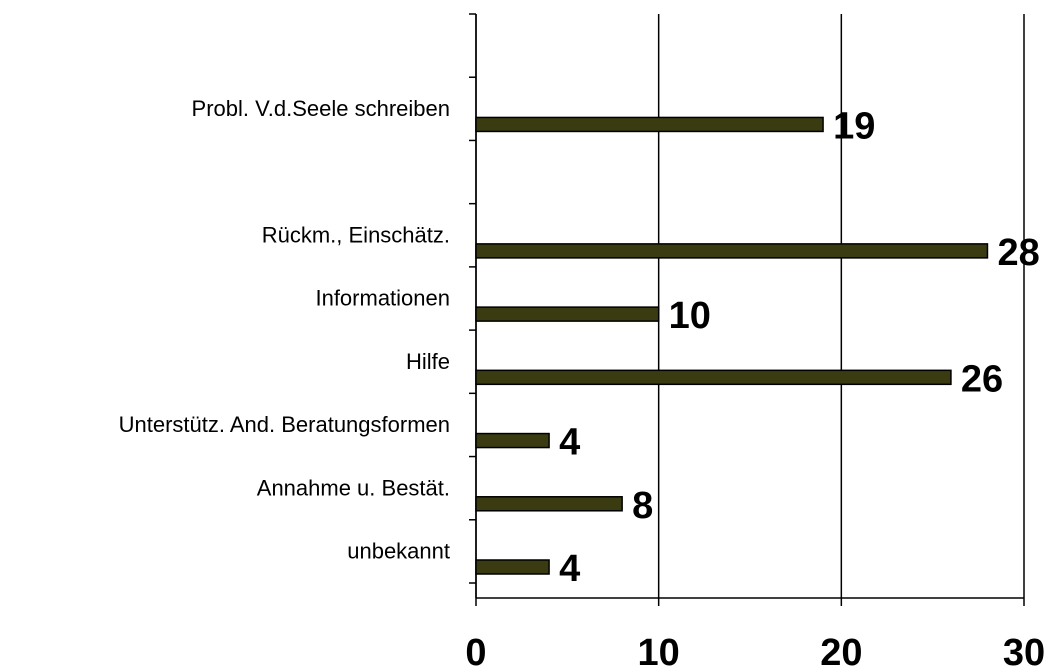 This screenshot has height=670, width=1053. What do you see at coordinates (382, 298) in the screenshot?
I see `y-tick-label: Informationen` at bounding box center [382, 298].